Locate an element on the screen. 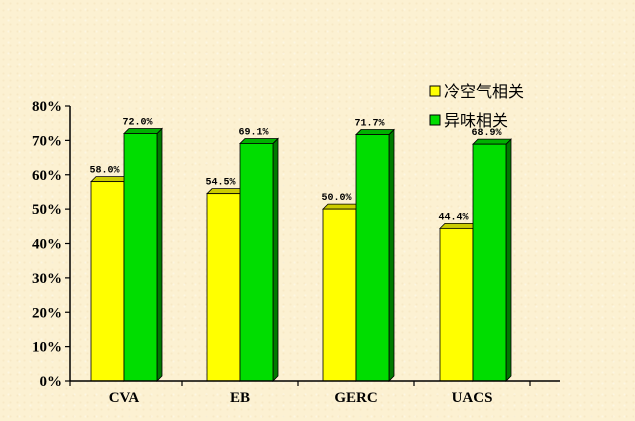  bar-data-label: 44.4% is located at coordinates (453, 217).